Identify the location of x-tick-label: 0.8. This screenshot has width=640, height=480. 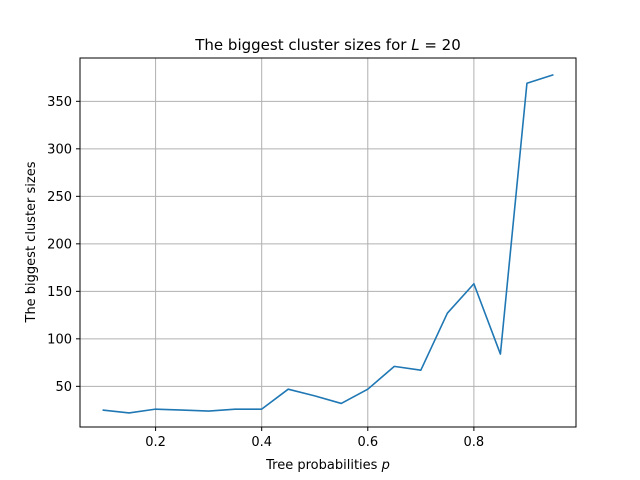
(474, 442).